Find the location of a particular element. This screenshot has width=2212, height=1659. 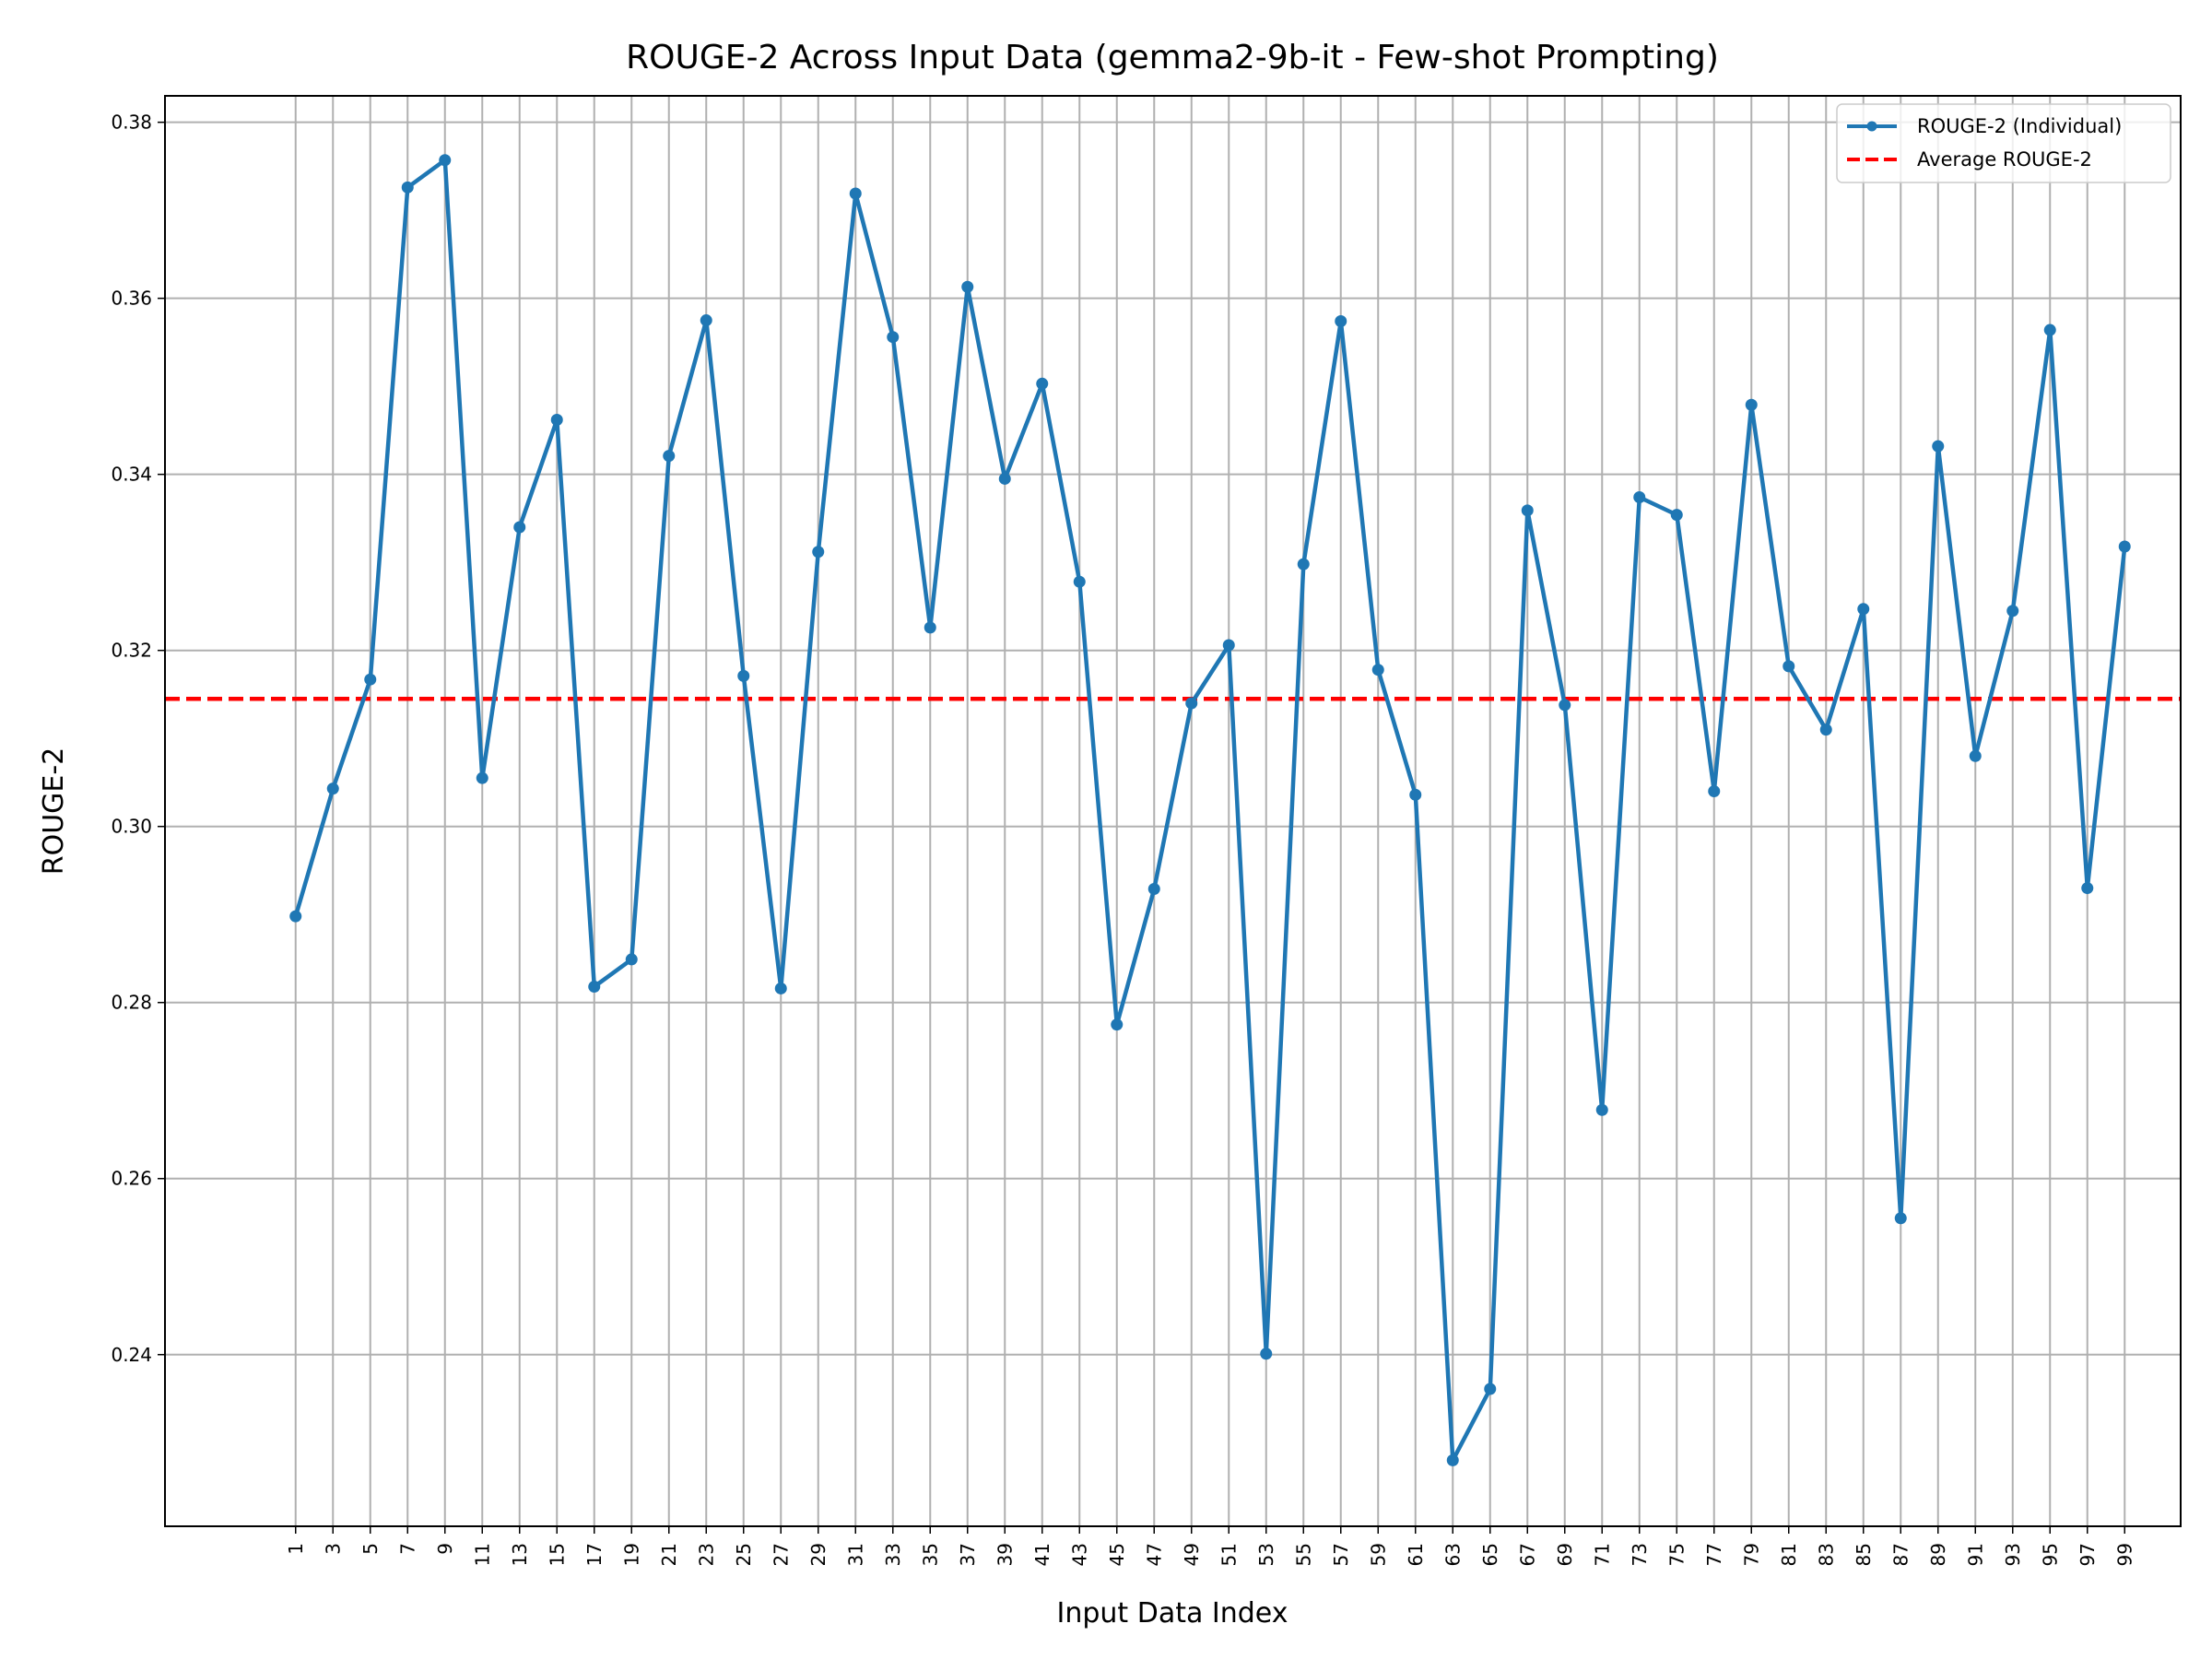

legend: ROUGE-2 (Individual) Average ROUGE-2 is located at coordinates (2003, 143).